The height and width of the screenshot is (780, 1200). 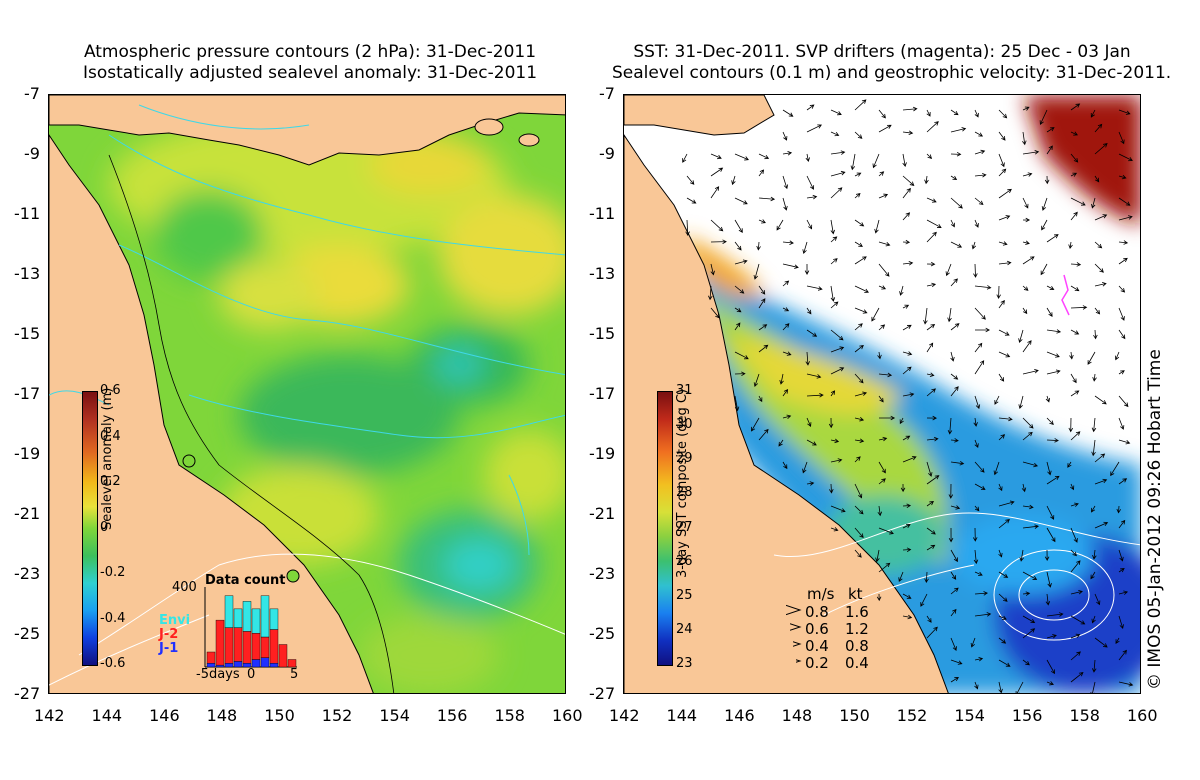 What do you see at coordinates (245, 580) in the screenshot?
I see `data-count-title: Data count` at bounding box center [245, 580].